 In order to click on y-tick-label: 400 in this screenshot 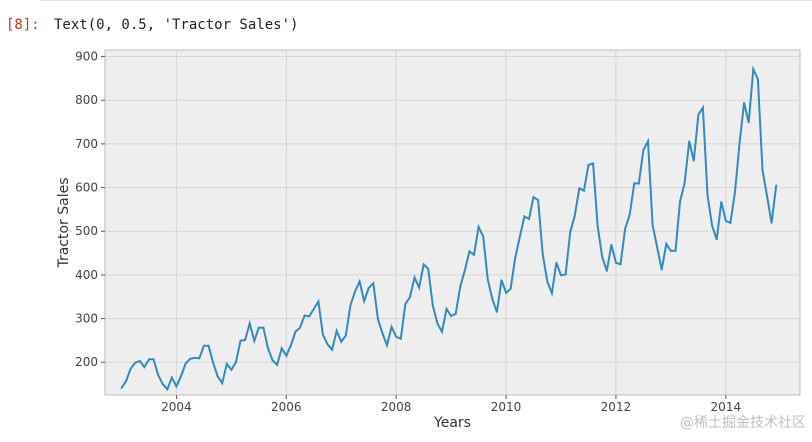, I will do `click(86, 275)`.